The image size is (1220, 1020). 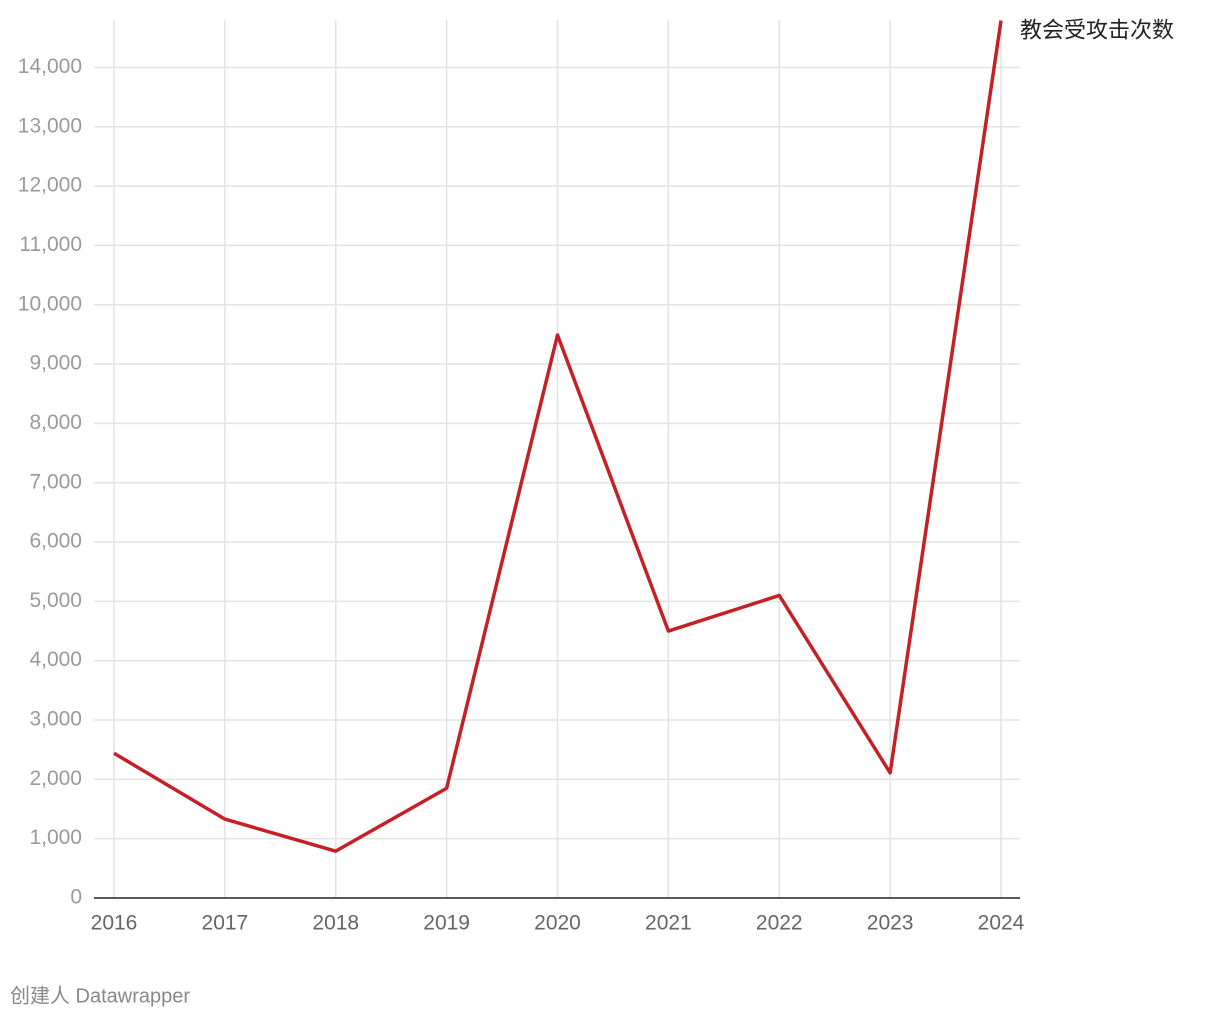 What do you see at coordinates (76, 897) in the screenshot?
I see `y-tick-label: 0` at bounding box center [76, 897].